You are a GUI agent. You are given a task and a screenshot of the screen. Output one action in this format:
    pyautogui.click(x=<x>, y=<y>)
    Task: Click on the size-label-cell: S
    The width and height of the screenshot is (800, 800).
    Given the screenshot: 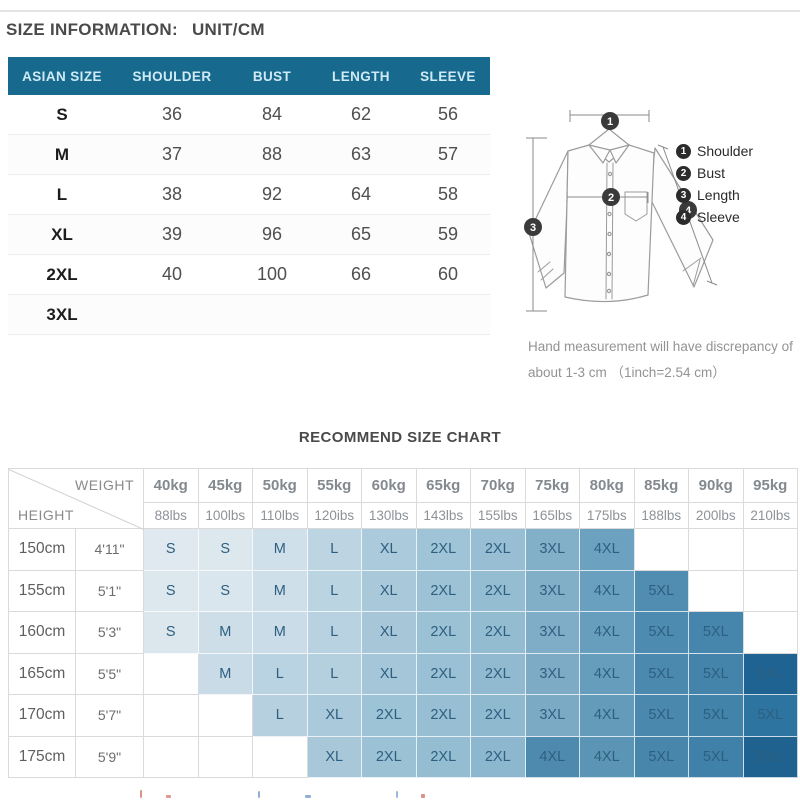 What is the action you would take?
    pyautogui.click(x=62, y=114)
    